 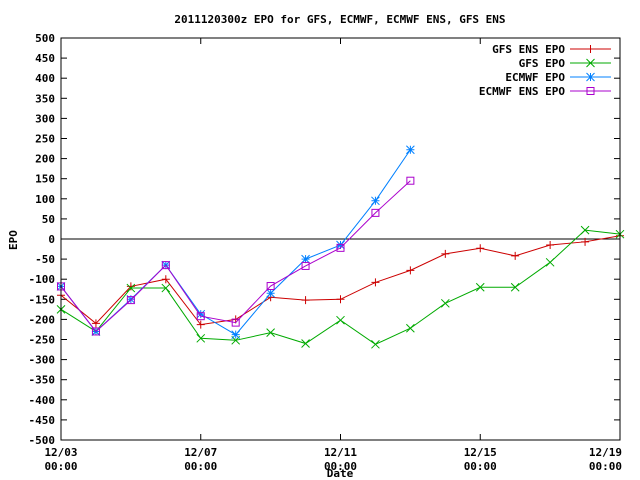 What do you see at coordinates (45, 98) in the screenshot?
I see `y-tick-label: 350` at bounding box center [45, 98].